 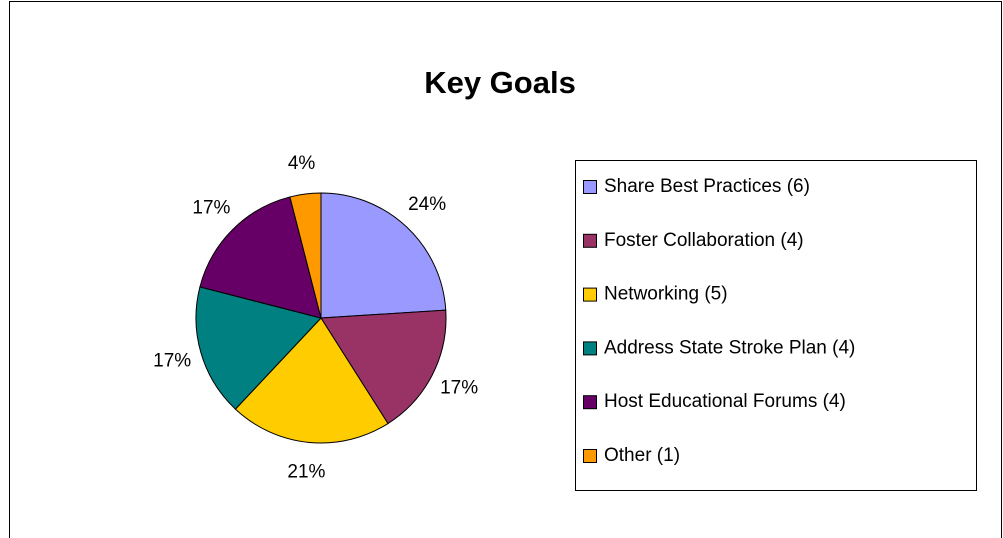 What do you see at coordinates (666, 294) in the screenshot?
I see `legend-label: Networking (5)` at bounding box center [666, 294].